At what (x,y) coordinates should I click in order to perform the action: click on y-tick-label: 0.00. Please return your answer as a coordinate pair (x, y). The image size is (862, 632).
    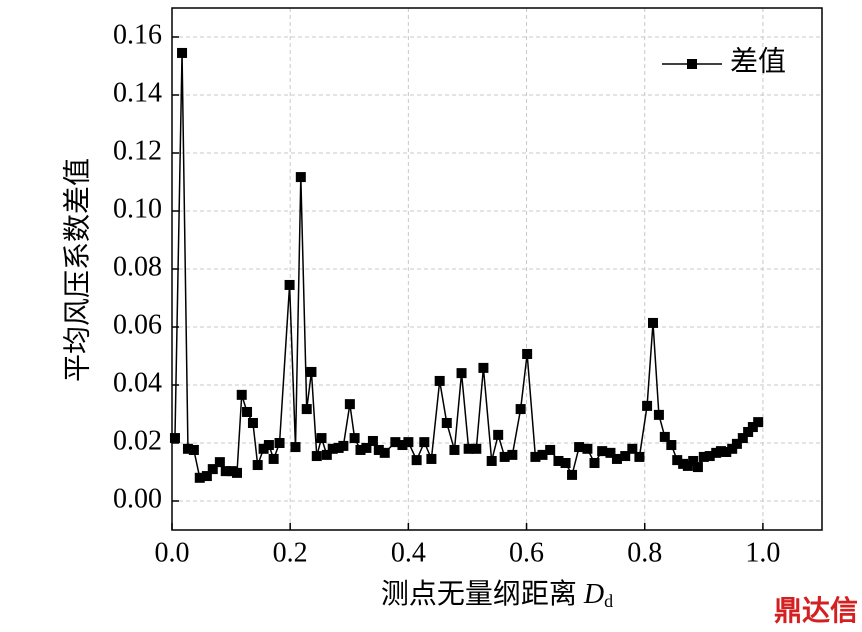
    Looking at the image, I should click on (137, 498).